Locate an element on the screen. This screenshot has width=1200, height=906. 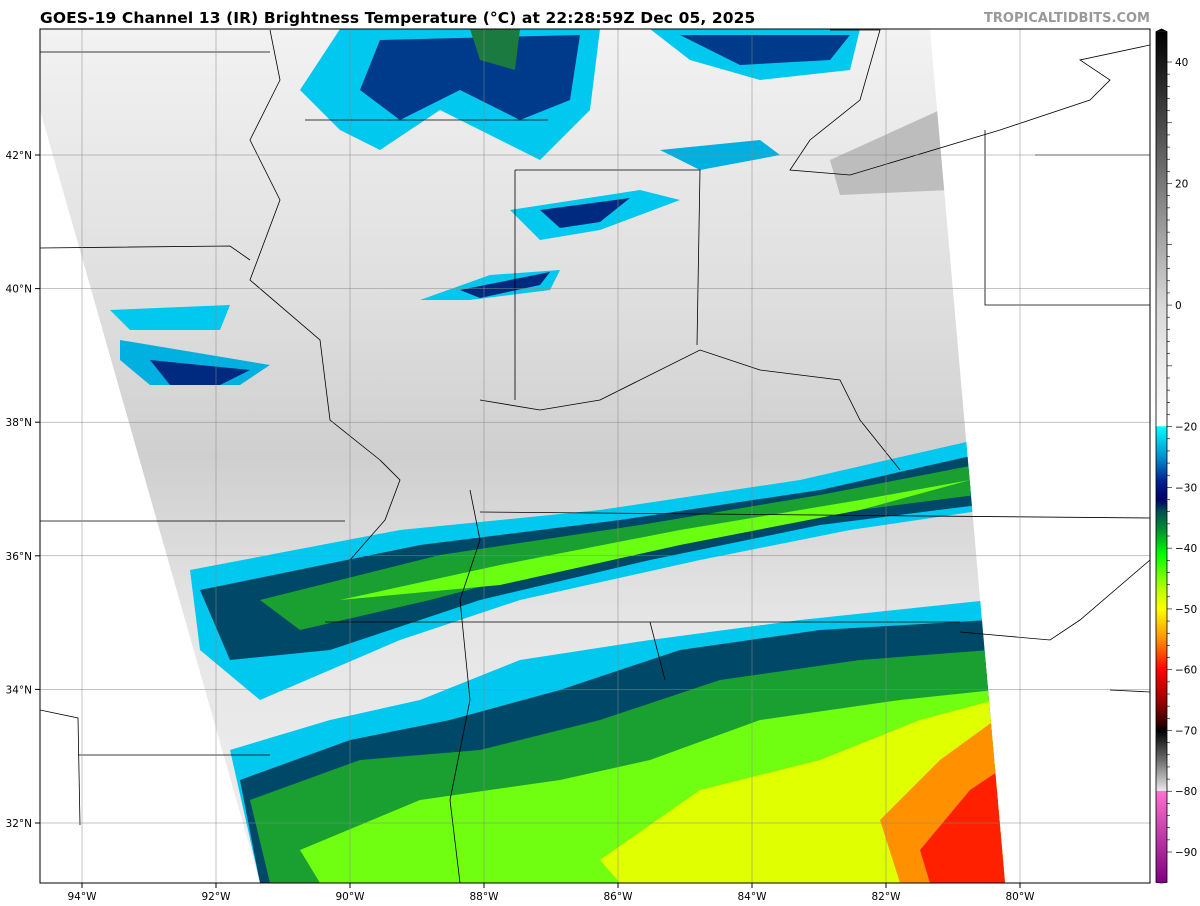
lon-tick-label: 92°W is located at coordinates (217, 897).